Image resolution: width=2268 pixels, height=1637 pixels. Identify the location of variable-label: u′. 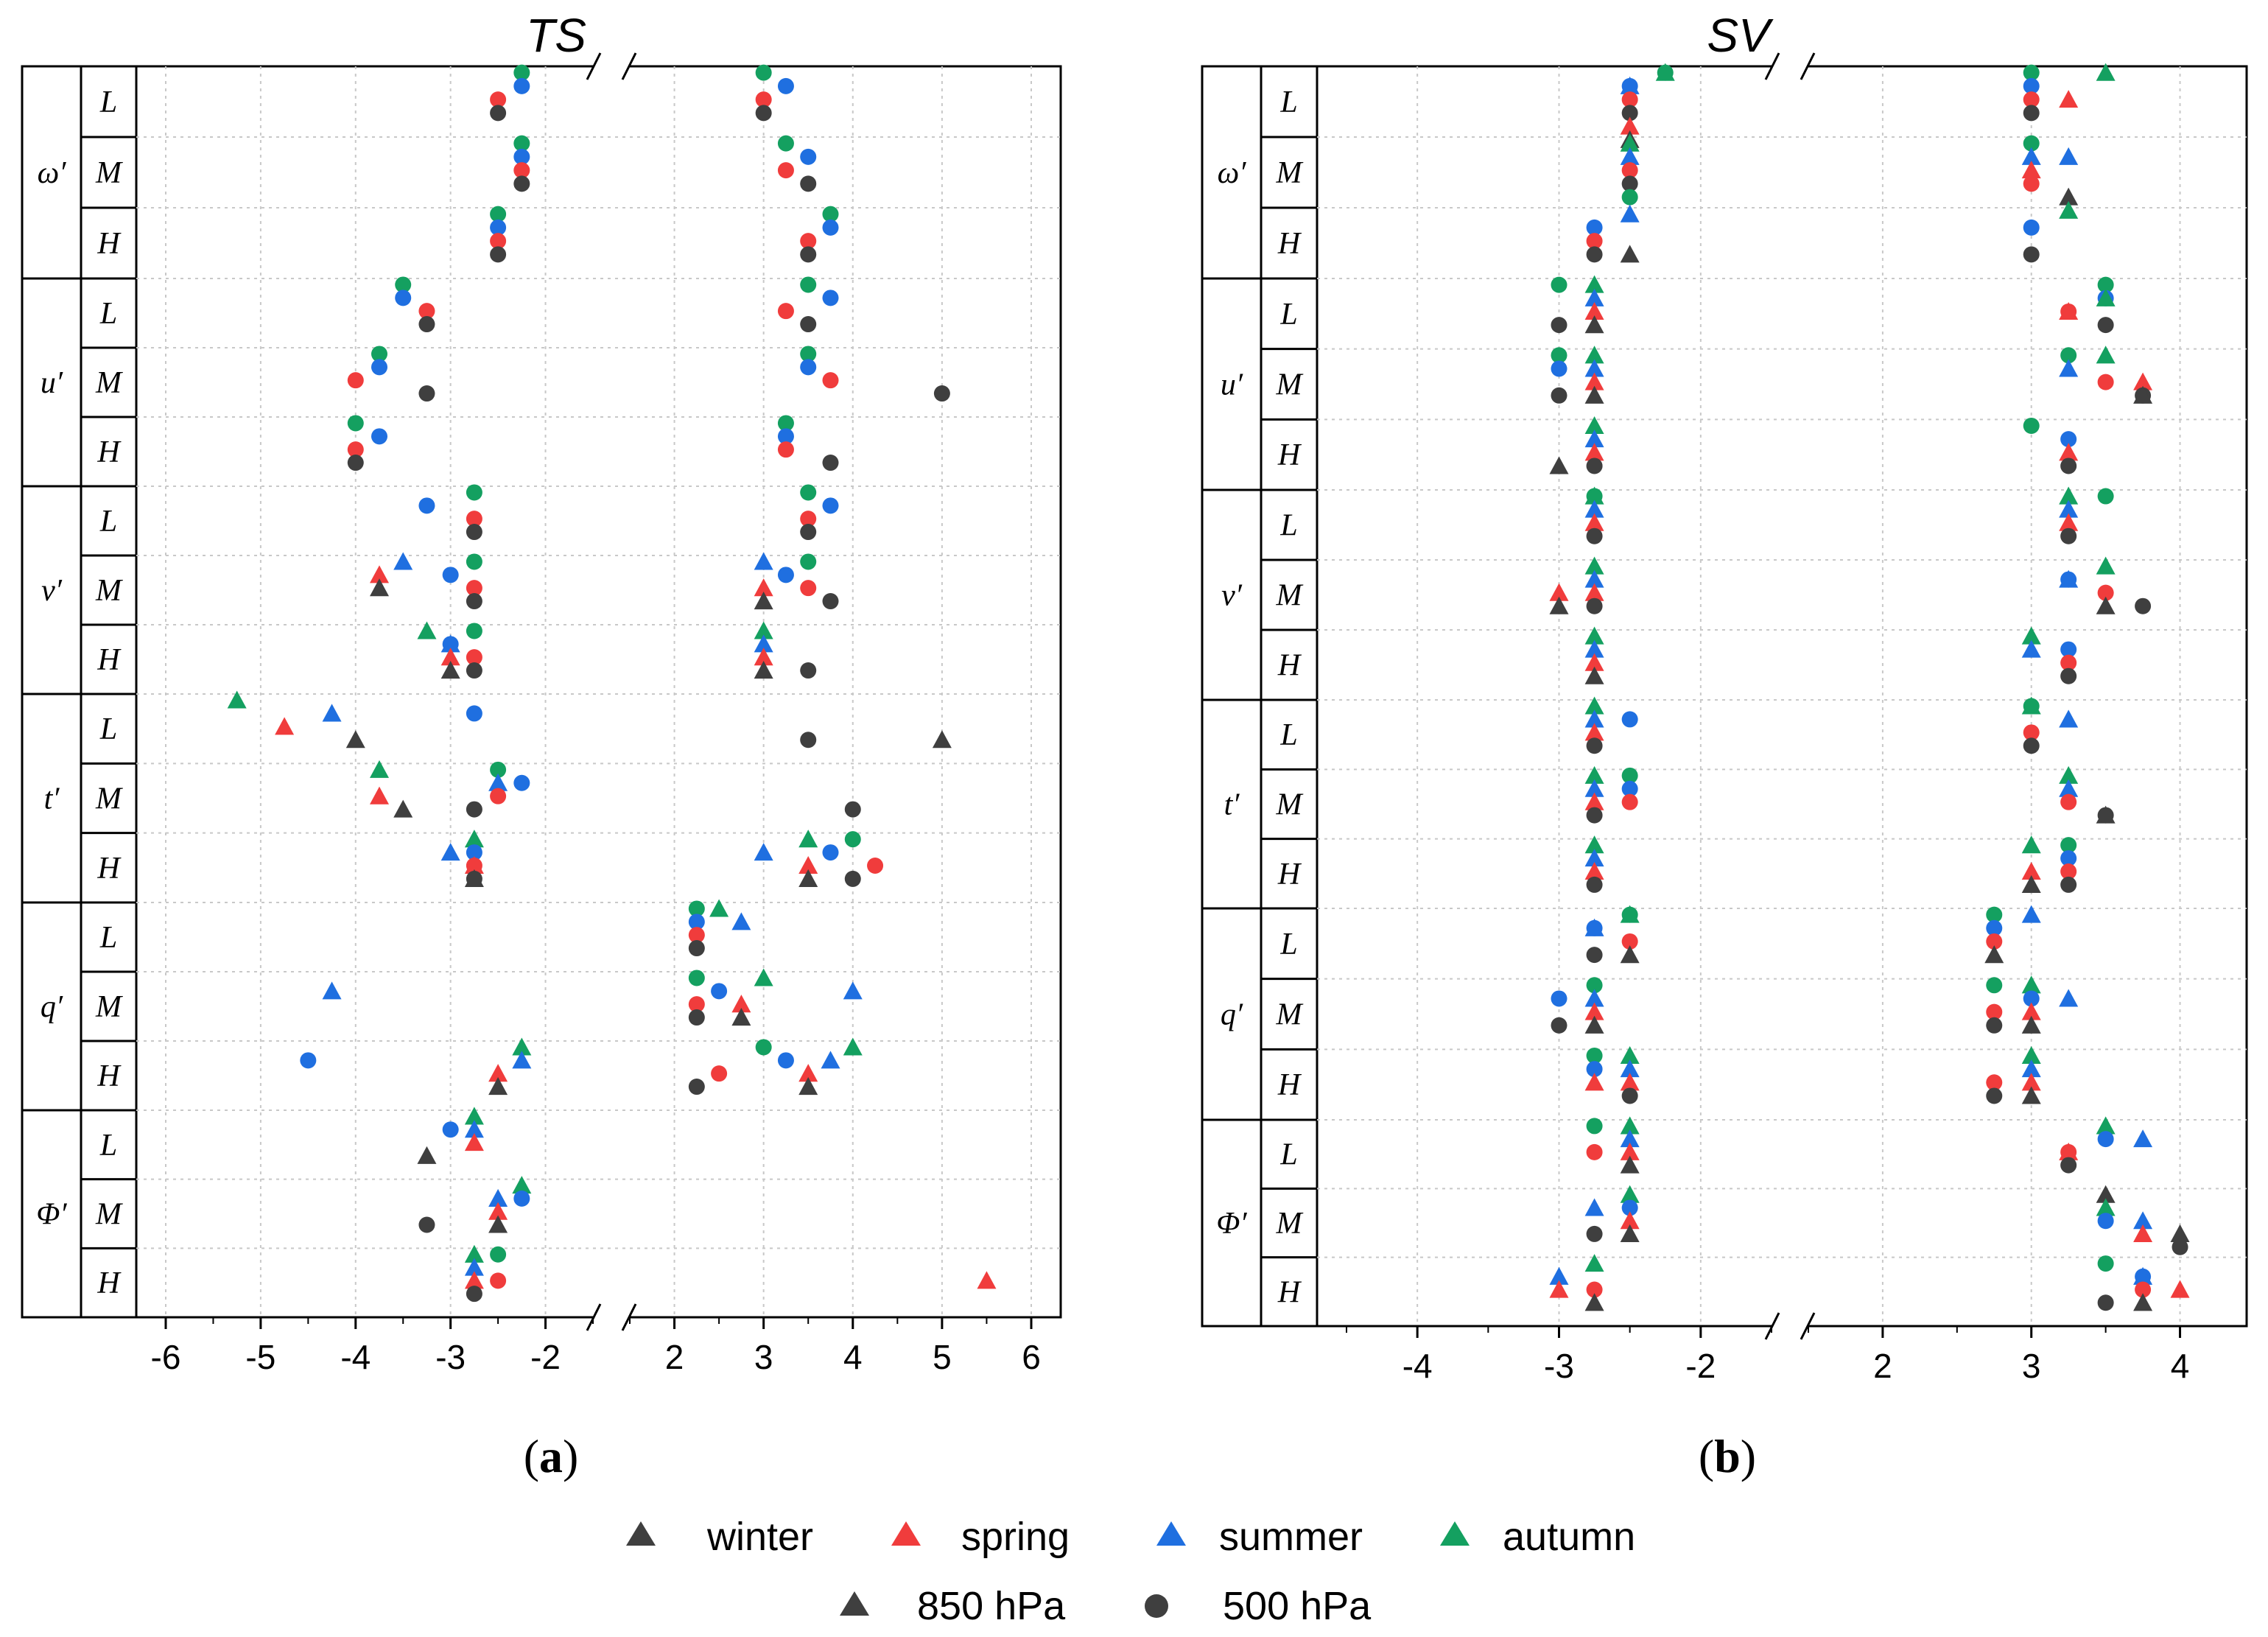
(1232, 385).